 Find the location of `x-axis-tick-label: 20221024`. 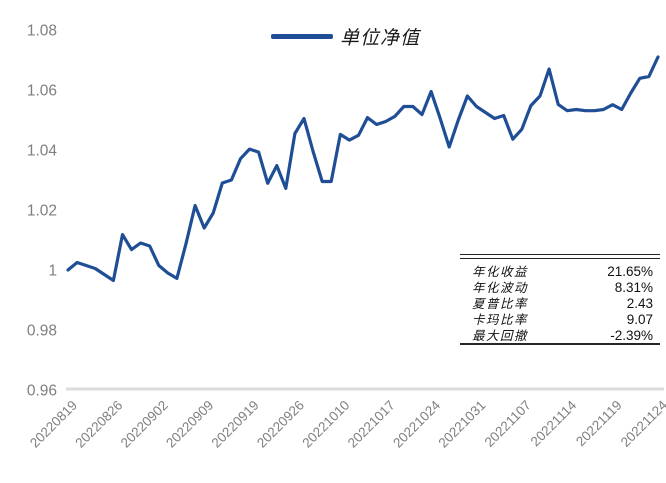

x-axis-tick-label: 20221024 is located at coordinates (416, 423).